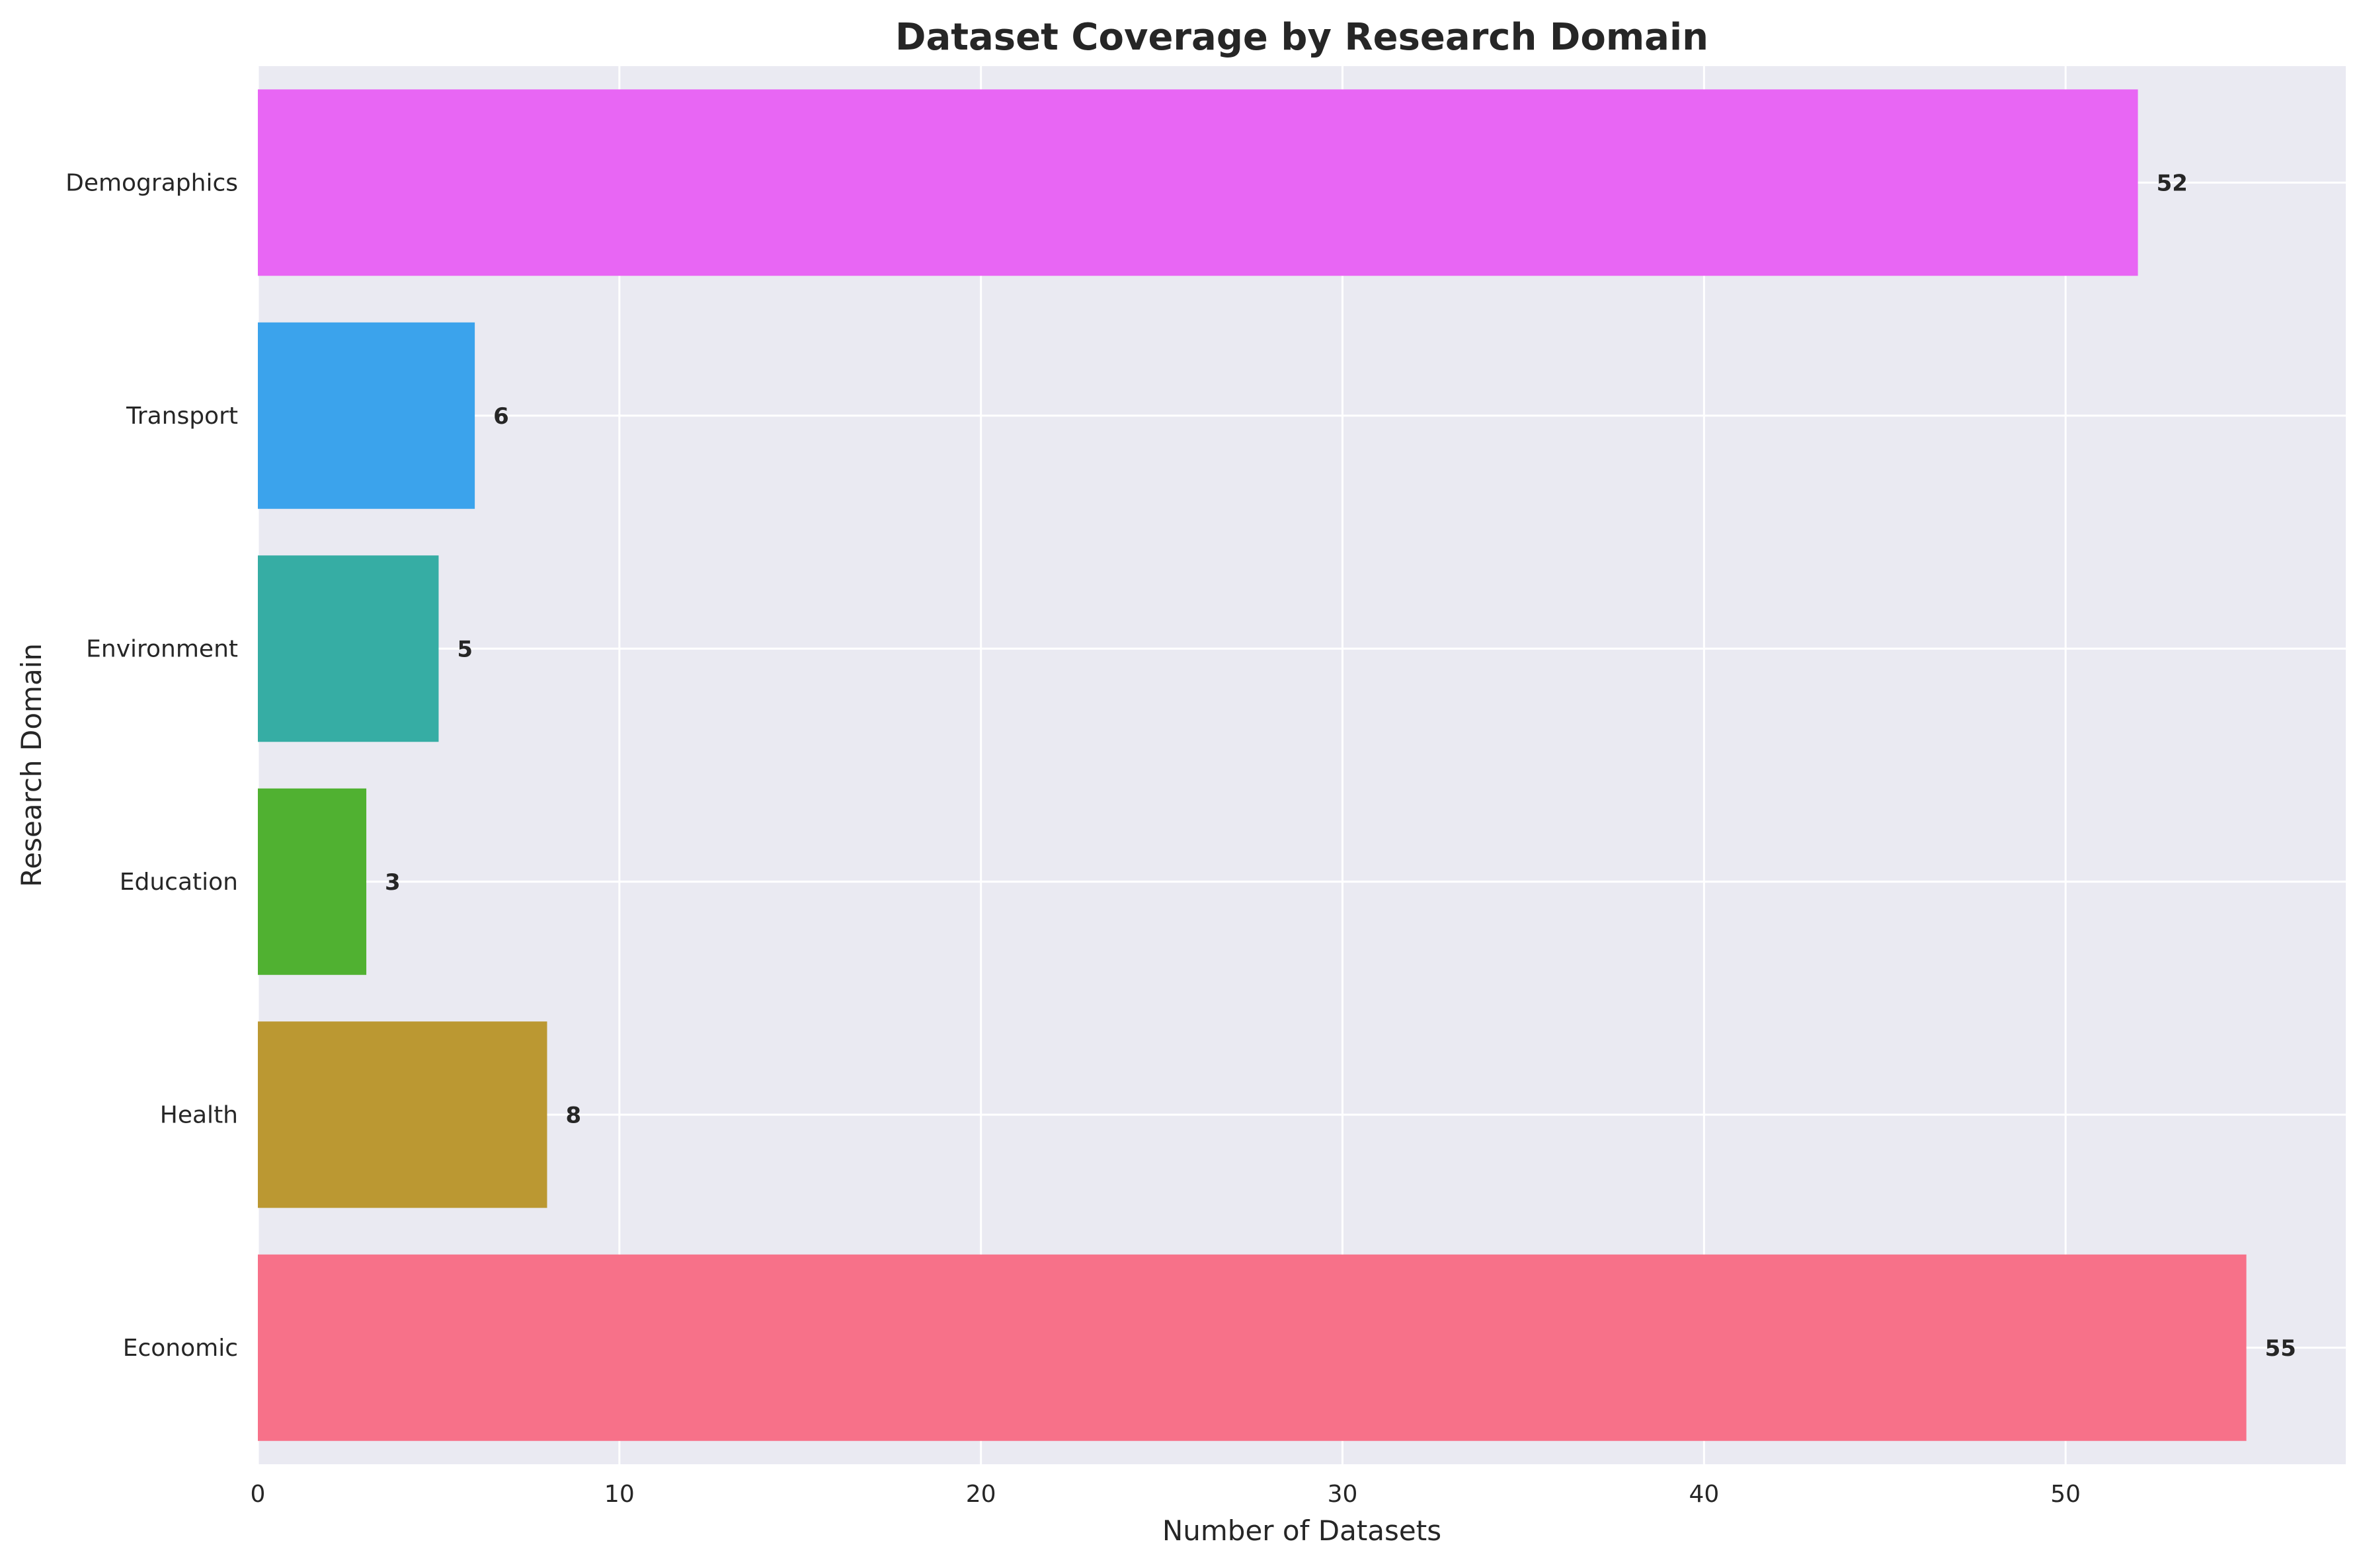 Image resolution: width=2361 pixels, height=1568 pixels. Describe the element at coordinates (179, 882) in the screenshot. I see `y-tick-label-education: Education` at that location.